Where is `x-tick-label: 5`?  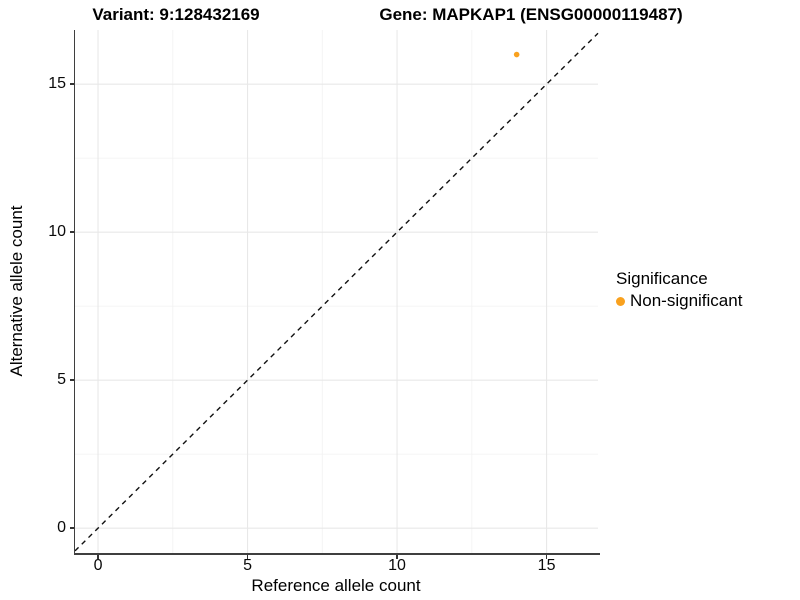
x-tick-label: 5 is located at coordinates (247, 565).